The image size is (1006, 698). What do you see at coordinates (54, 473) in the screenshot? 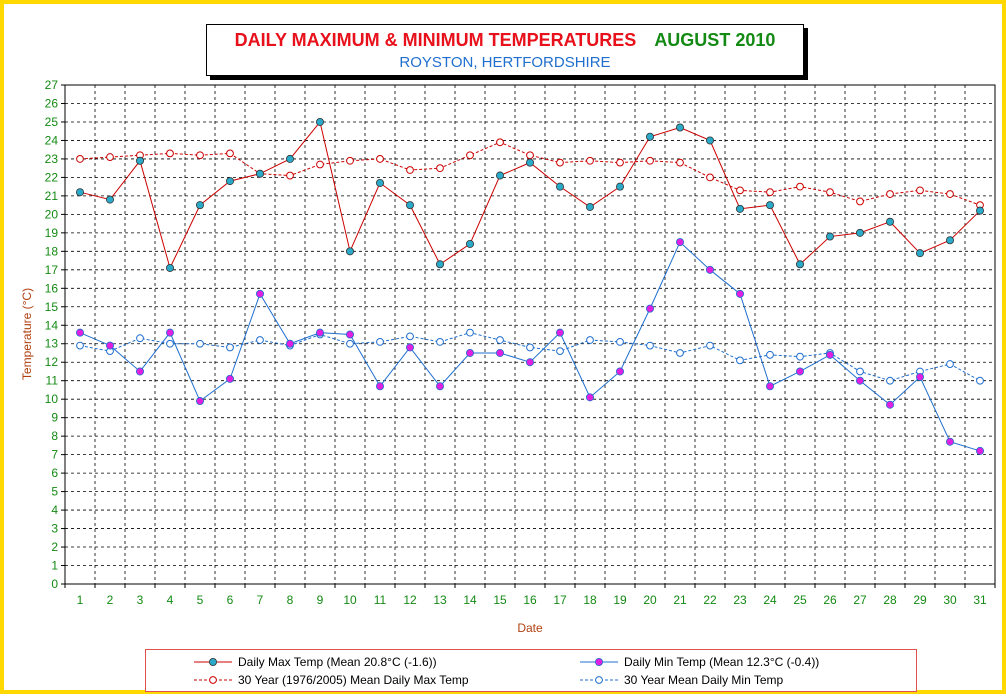
I see `y-tick-label: 6` at bounding box center [54, 473].